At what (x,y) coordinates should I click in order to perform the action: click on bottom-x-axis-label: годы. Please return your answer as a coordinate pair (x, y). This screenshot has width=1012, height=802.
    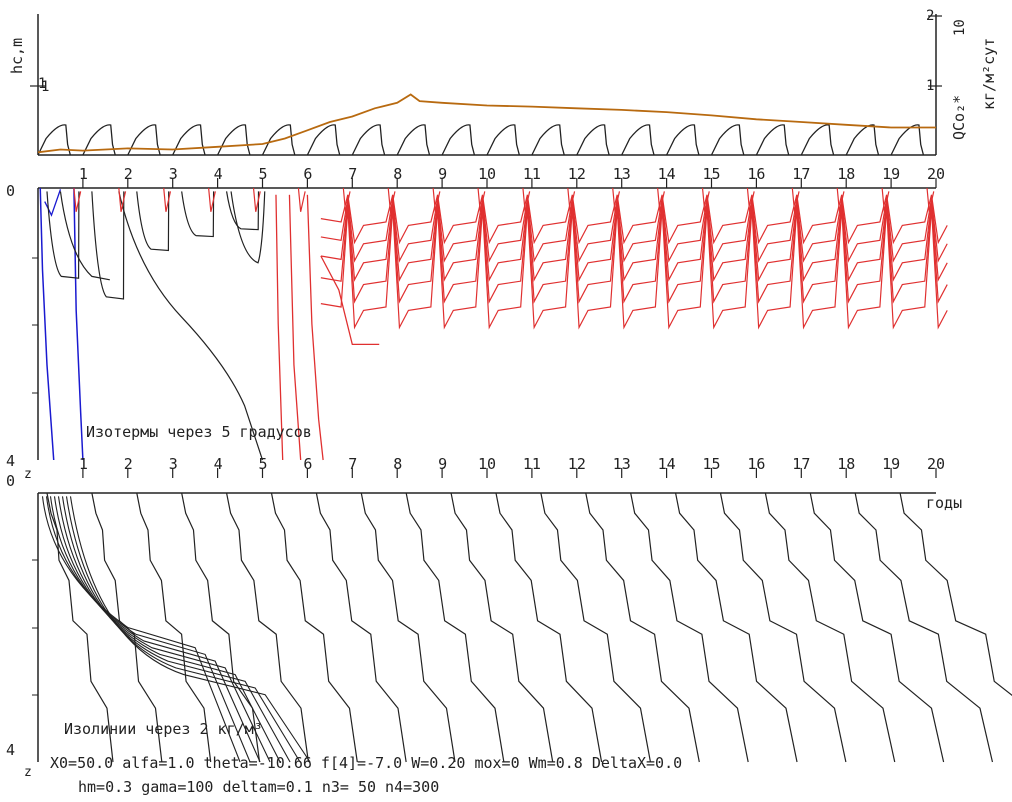
    Looking at the image, I should click on (944, 503).